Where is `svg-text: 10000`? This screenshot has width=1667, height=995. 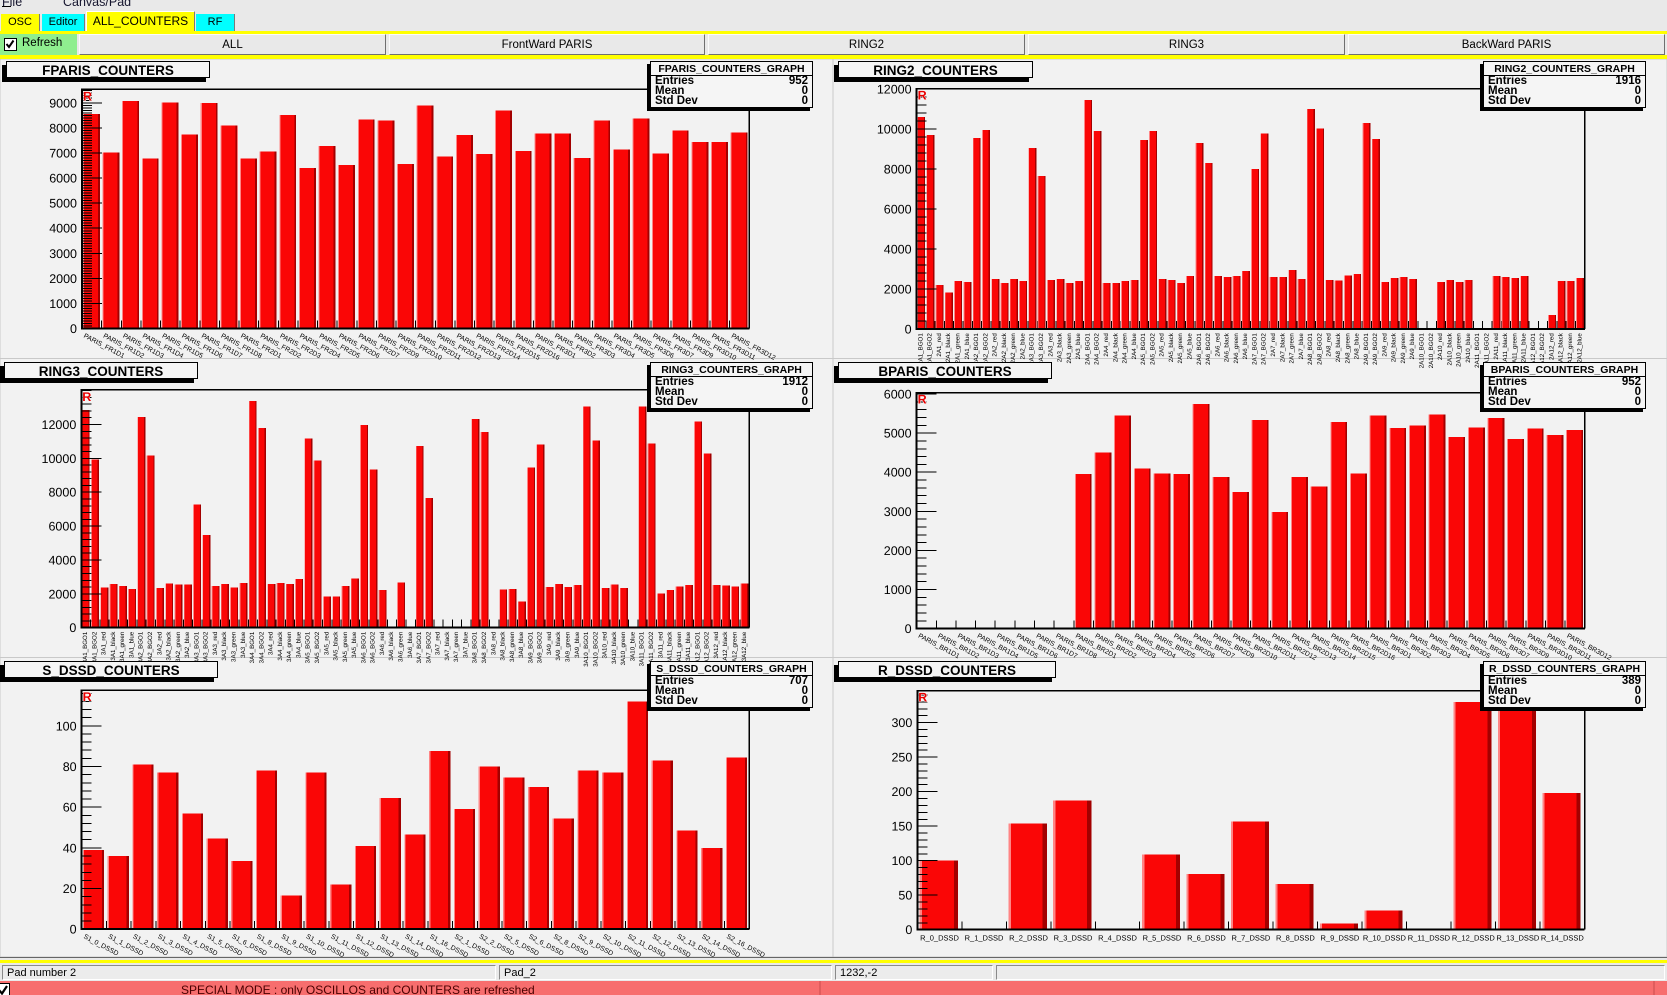
svg-text: 10000 is located at coordinates (59, 459).